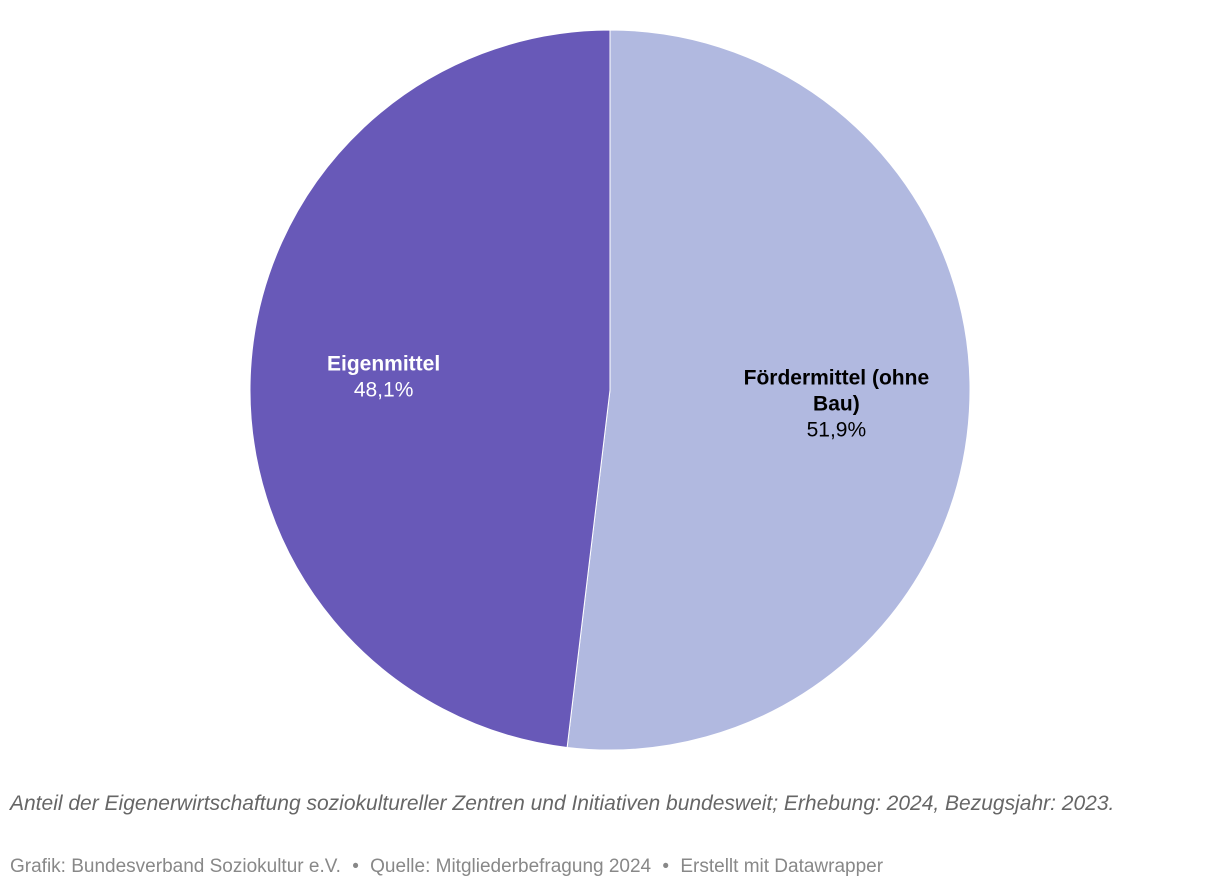 The height and width of the screenshot is (892, 1220). Describe the element at coordinates (837, 378) in the screenshot. I see `slice-label-name: Fördermittel (ohne` at that location.